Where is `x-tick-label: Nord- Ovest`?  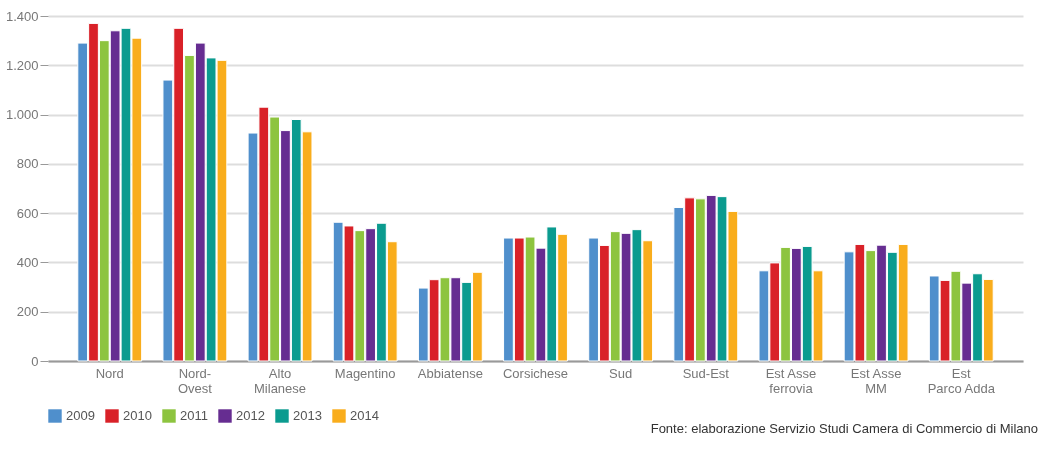
x-tick-label: Nord- Ovest is located at coordinates (195, 380).